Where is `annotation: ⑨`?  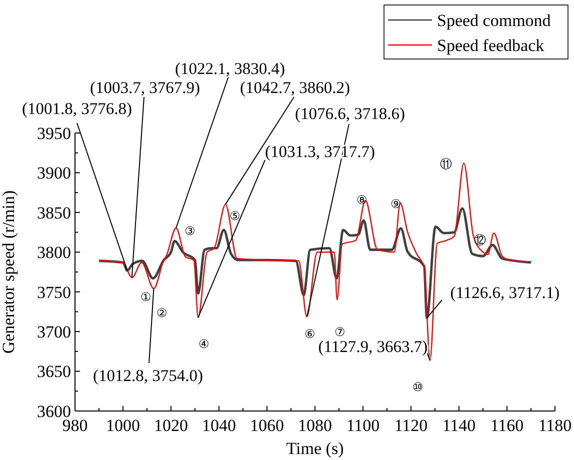
annotation: ⑨ is located at coordinates (396, 204).